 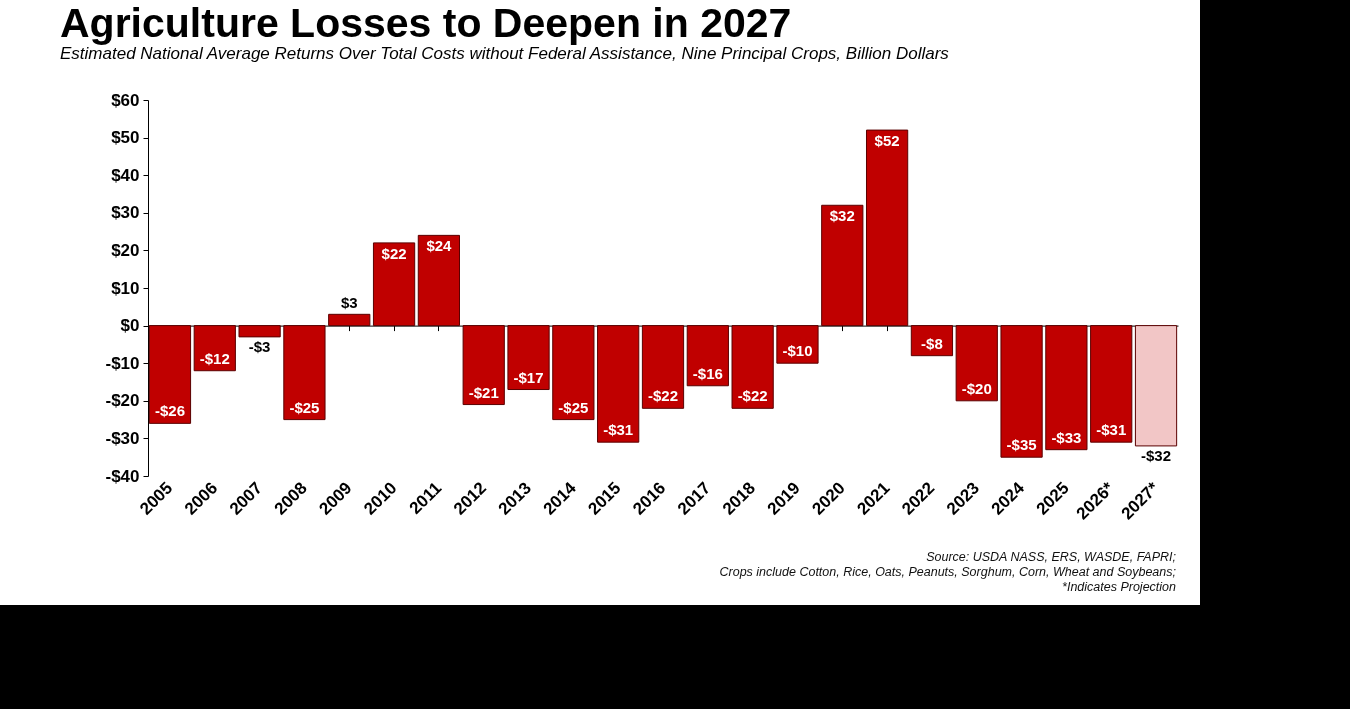 What do you see at coordinates (1156, 455) in the screenshot?
I see `data-label: -$32` at bounding box center [1156, 455].